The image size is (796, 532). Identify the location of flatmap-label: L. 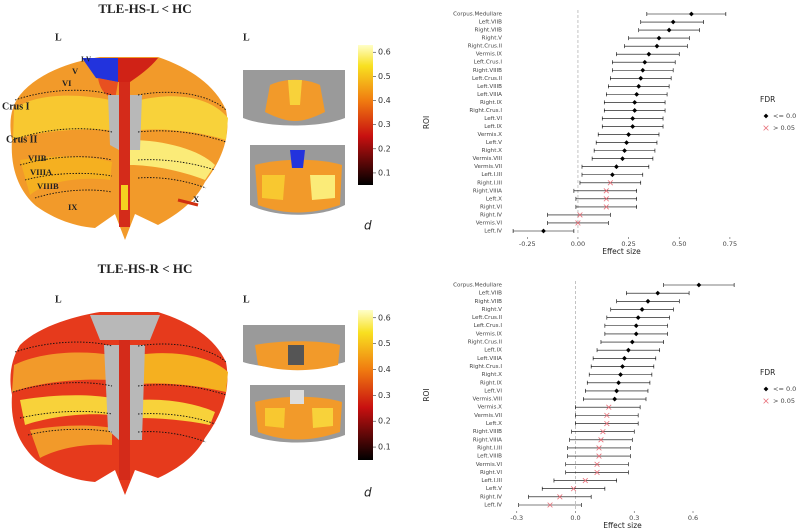
(58, 299).